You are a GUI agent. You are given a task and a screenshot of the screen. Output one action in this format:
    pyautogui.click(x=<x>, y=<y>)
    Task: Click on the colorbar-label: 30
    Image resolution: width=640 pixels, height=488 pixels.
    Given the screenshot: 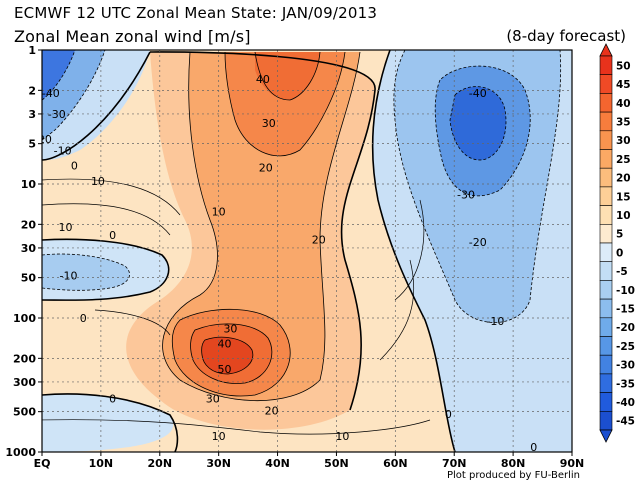 What is the action you would take?
    pyautogui.click(x=623, y=141)
    